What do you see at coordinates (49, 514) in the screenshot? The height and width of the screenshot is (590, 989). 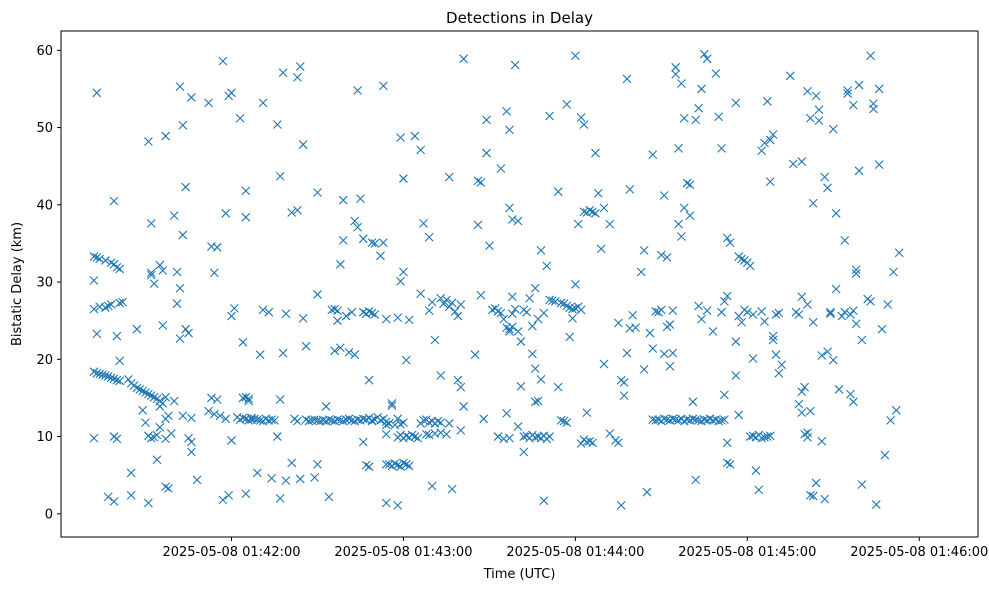 I see `y-tick-label: 0` at bounding box center [49, 514].